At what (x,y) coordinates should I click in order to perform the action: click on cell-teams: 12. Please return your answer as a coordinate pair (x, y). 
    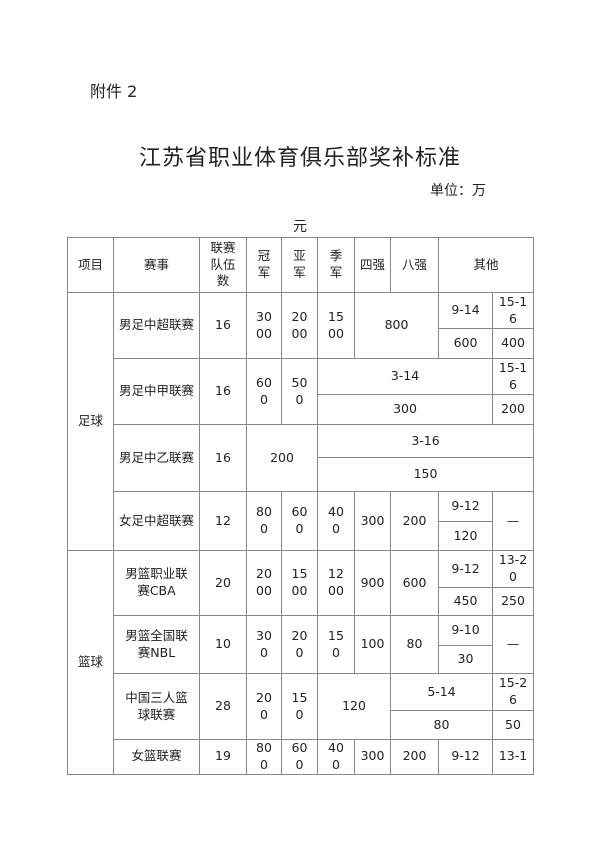
    Looking at the image, I should click on (223, 521).